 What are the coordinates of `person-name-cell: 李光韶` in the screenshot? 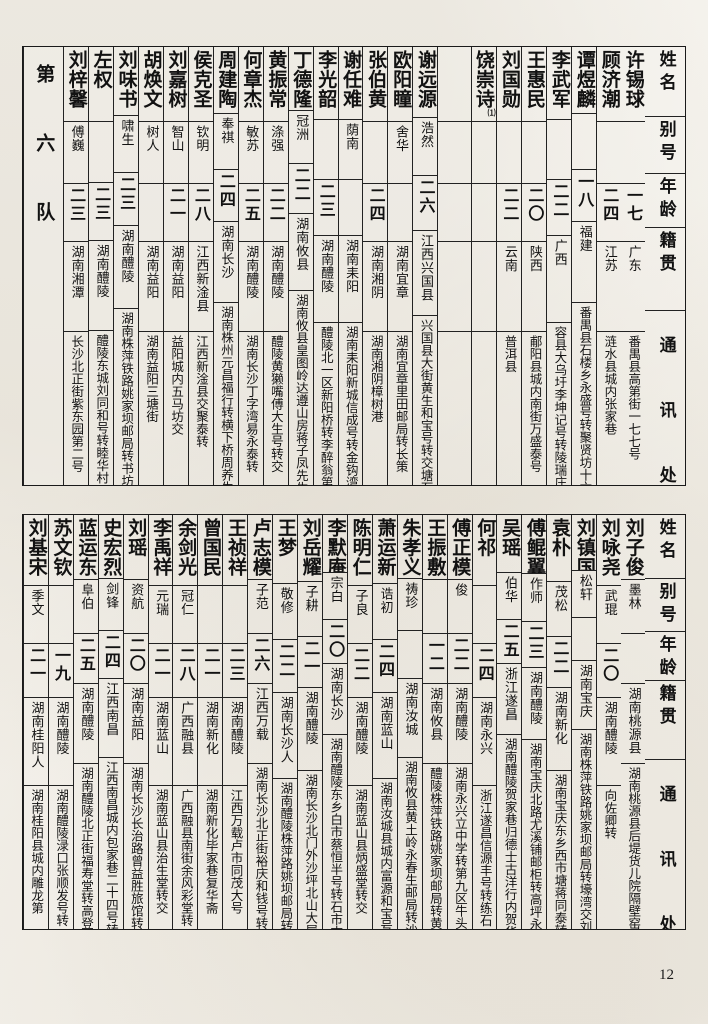 It's located at (326, 83).